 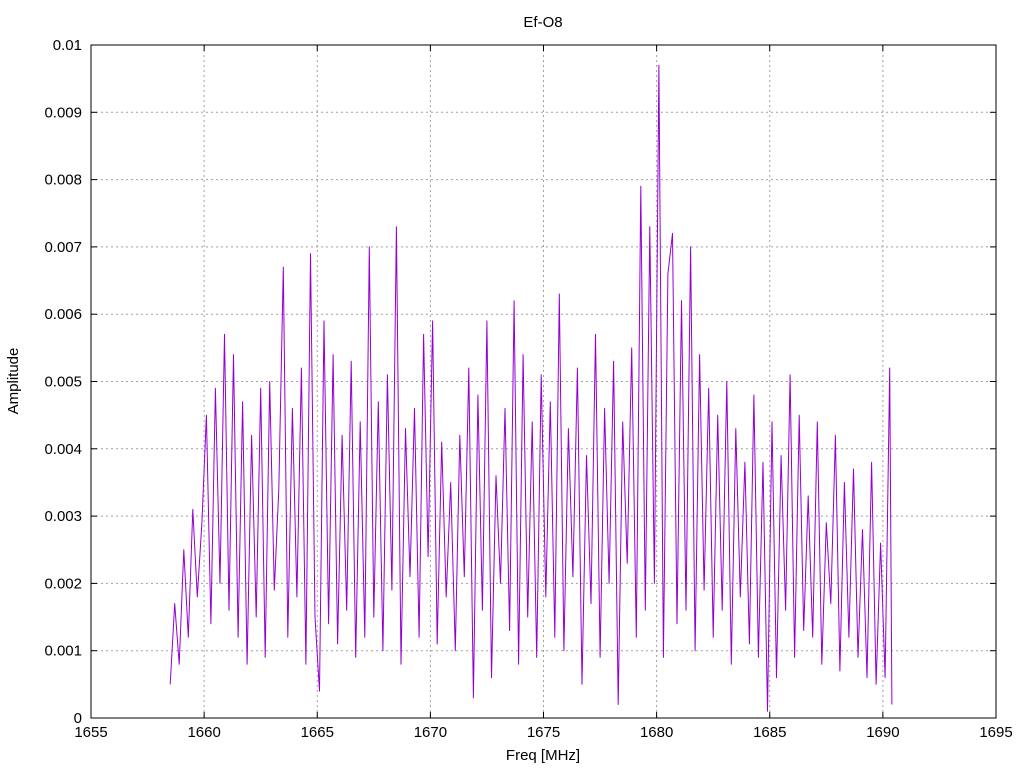 What do you see at coordinates (63, 180) in the screenshot?
I see `y-tick-label: 0.008` at bounding box center [63, 180].